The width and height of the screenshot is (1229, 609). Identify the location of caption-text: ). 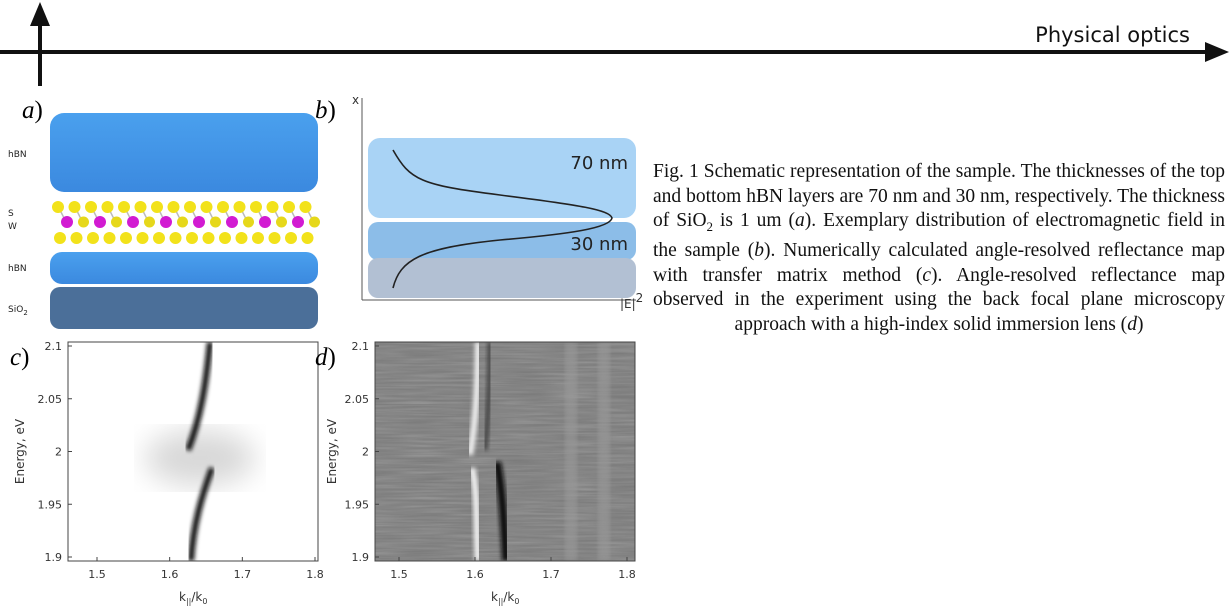
(1140, 324).